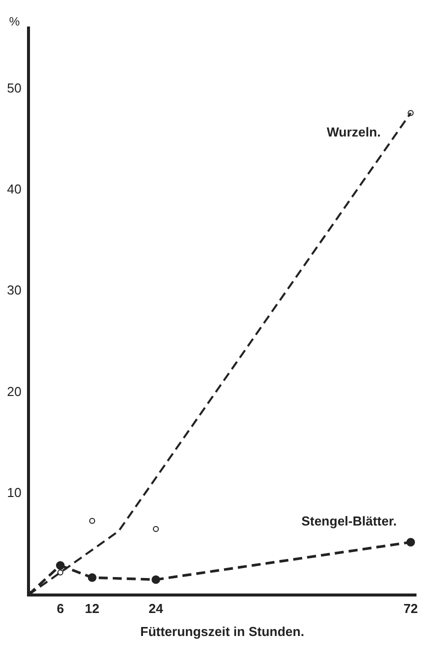 Image resolution: width=424 pixels, height=648 pixels. I want to click on series-label: Stengel‑Blätter., so click(349, 521).